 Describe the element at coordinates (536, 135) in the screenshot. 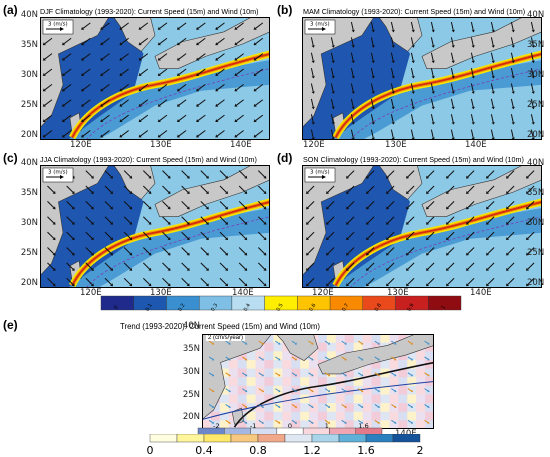

I see `lat-label: 20N` at that location.